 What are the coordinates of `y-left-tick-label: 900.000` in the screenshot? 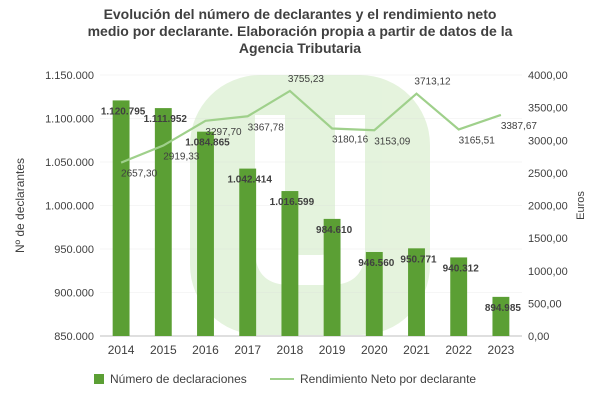 It's located at (74, 294).